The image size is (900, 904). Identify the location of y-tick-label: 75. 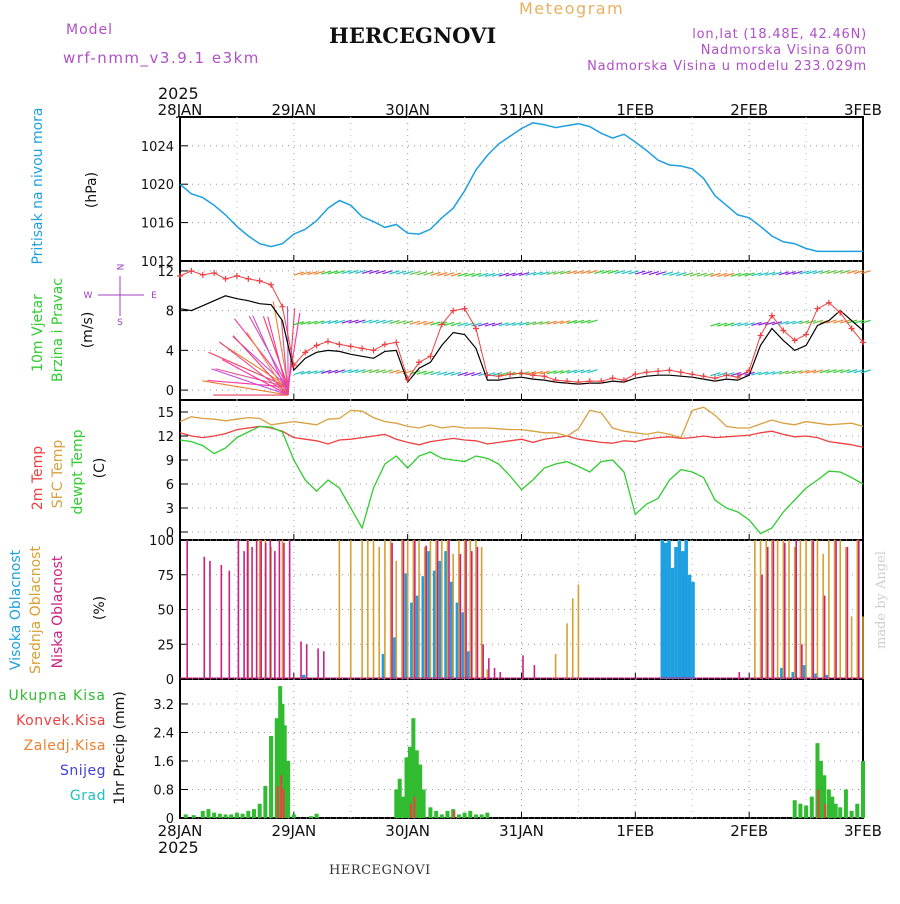
(165, 576).